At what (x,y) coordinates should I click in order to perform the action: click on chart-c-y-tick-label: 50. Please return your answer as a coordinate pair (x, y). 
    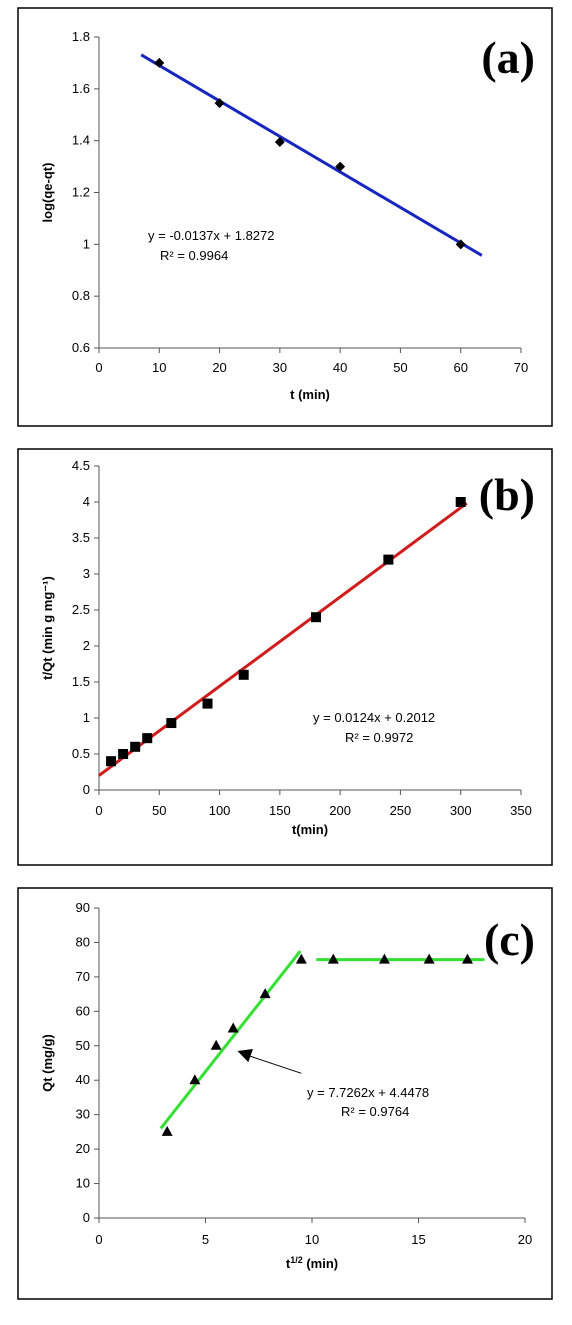
    Looking at the image, I should click on (83, 1045).